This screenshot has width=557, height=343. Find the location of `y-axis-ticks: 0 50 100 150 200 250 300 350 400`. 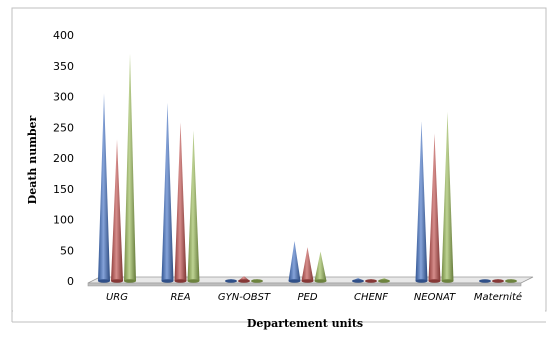

y-axis-ticks: 0 50 100 150 200 250 300 350 400 is located at coordinates (63, 158).